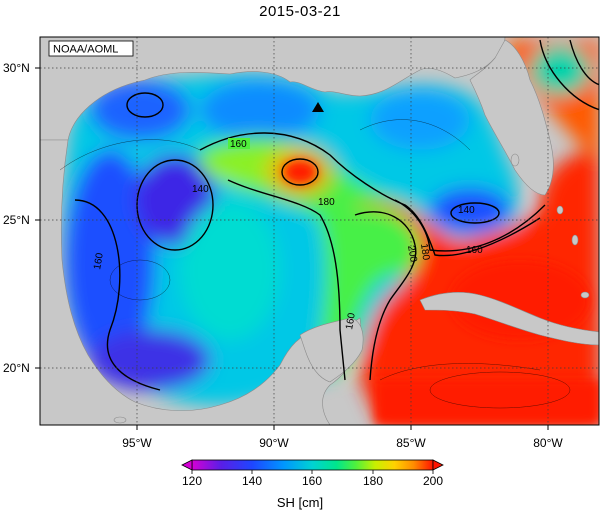 This screenshot has width=600, height=515. I want to click on colorbar-tick: 120, so click(192, 481).